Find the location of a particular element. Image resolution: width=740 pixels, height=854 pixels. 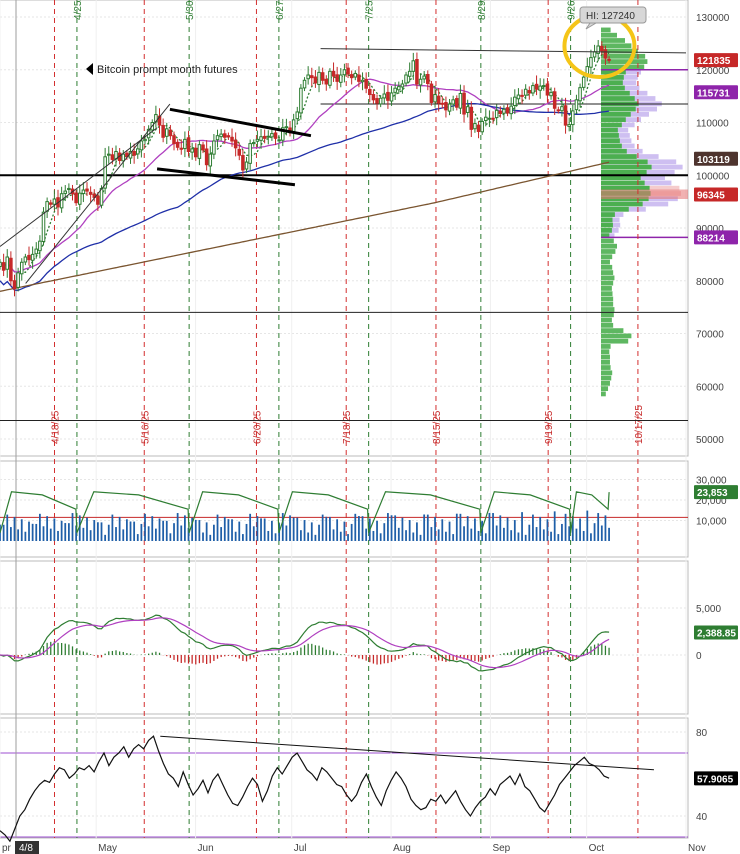

chart-title-group: Bitcoin prompt month futures is located at coordinates (162, 69).